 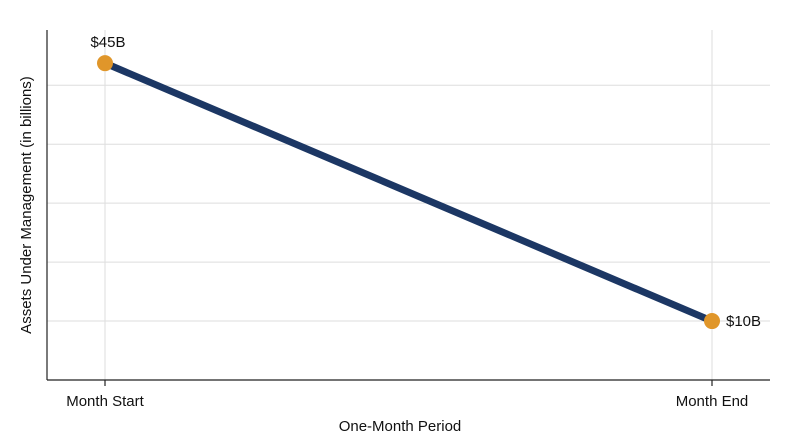 I want to click on x-tick-label: Month End, so click(x=712, y=401).